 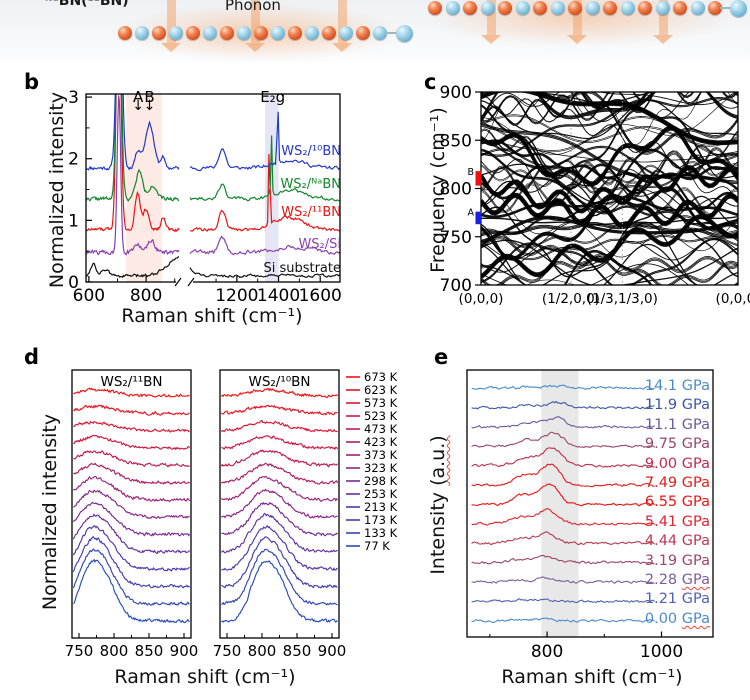 I want to click on legend-label: 673 K, so click(x=381, y=377).